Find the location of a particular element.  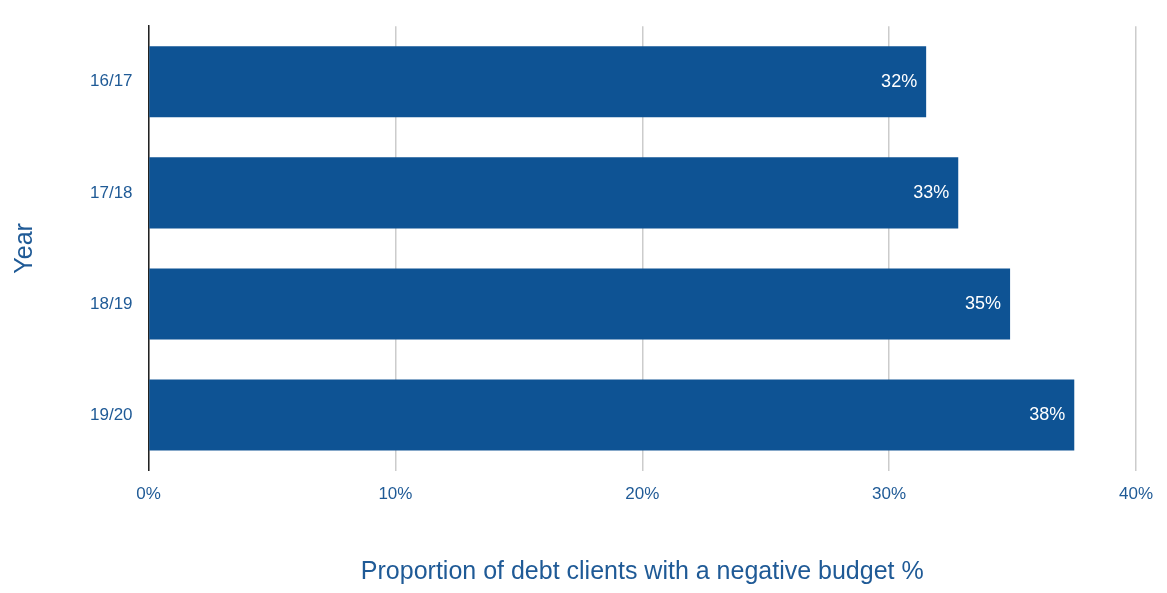

y-tick-label: 18/19 is located at coordinates (111, 303).